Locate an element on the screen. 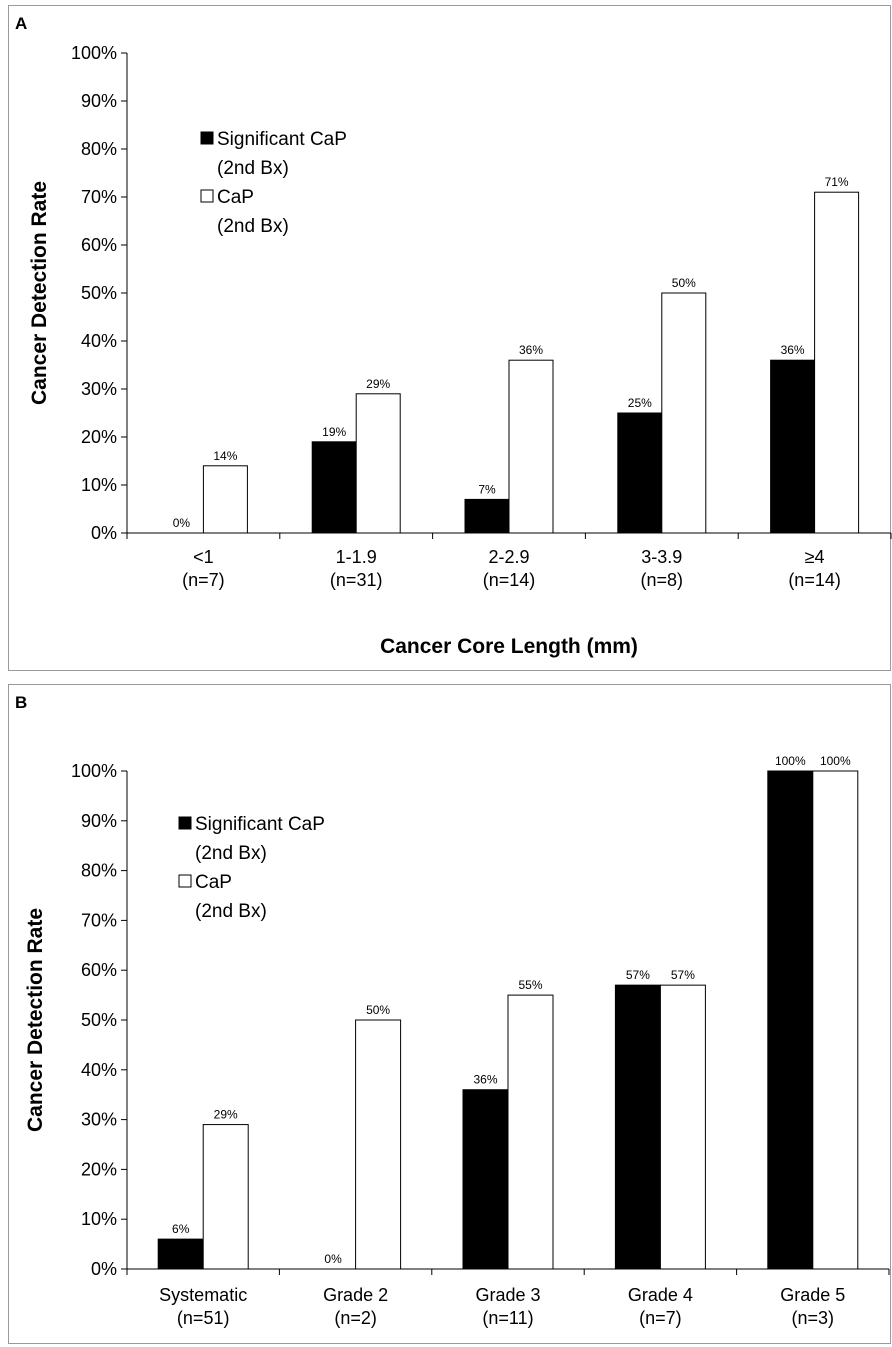 This screenshot has height=1347, width=892. chart-b-data-label: 29% is located at coordinates (226, 1115).